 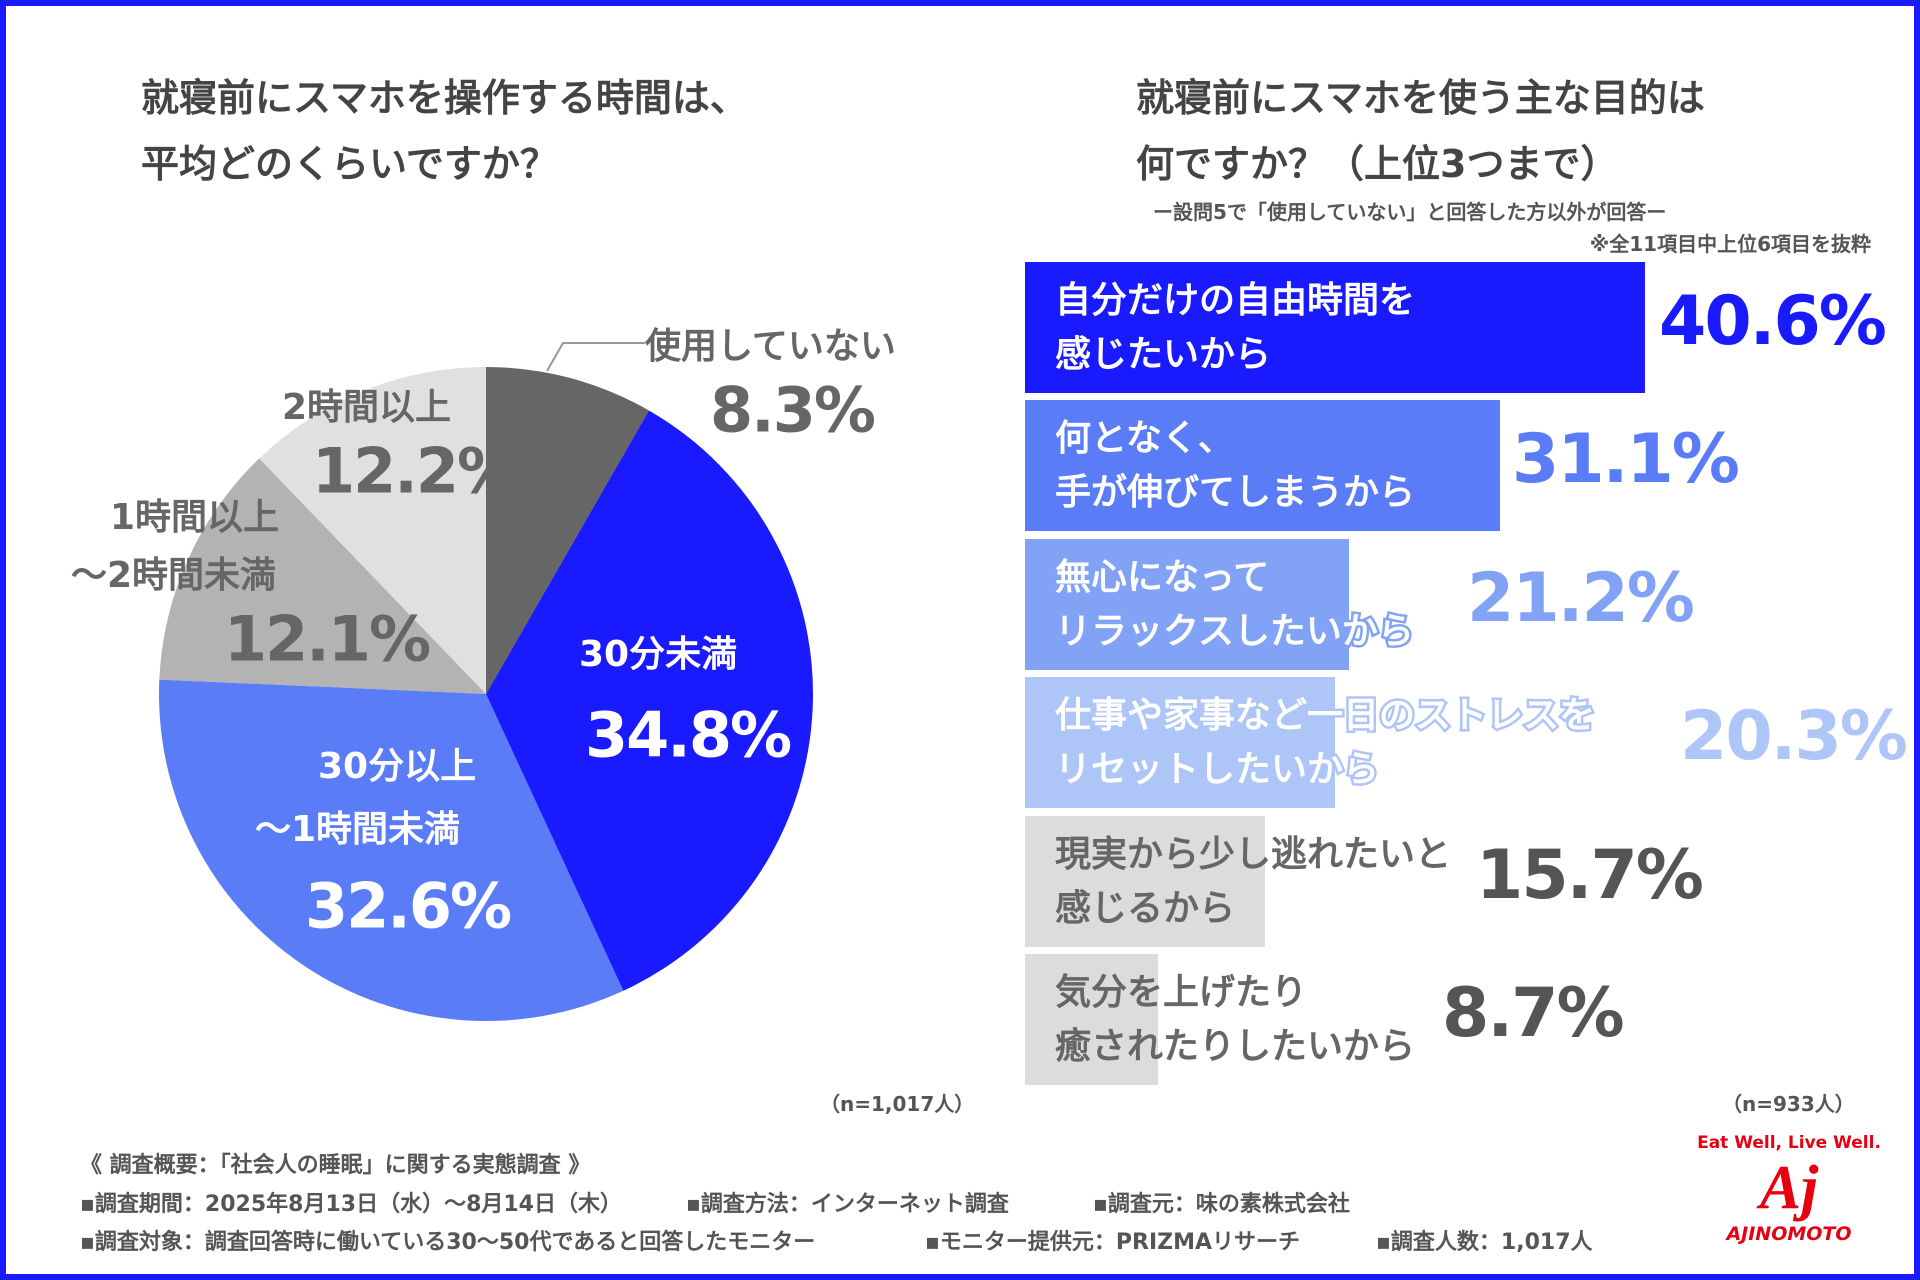 What do you see at coordinates (1789, 1234) in the screenshot?
I see `logo-name: AJINOMOTO` at bounding box center [1789, 1234].